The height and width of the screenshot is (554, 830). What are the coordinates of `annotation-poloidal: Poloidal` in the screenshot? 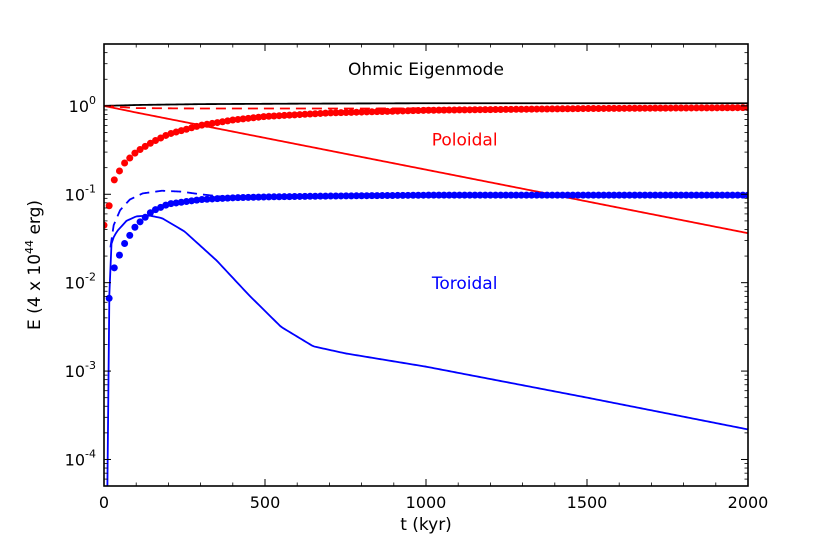 It's located at (465, 141).